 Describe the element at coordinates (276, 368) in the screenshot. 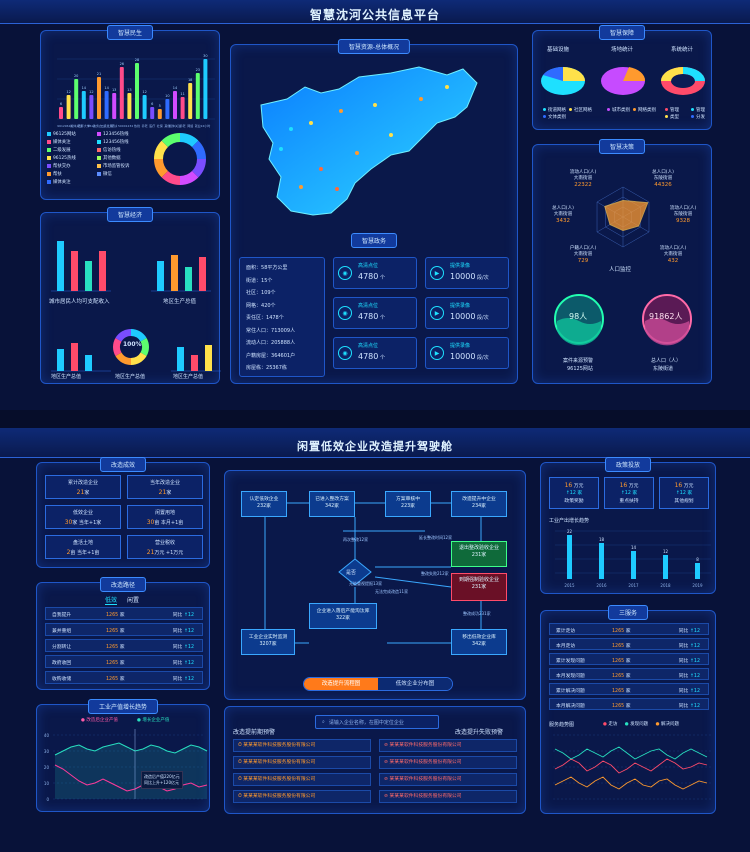

I see `resource-stat-value: 25367栋` at that location.